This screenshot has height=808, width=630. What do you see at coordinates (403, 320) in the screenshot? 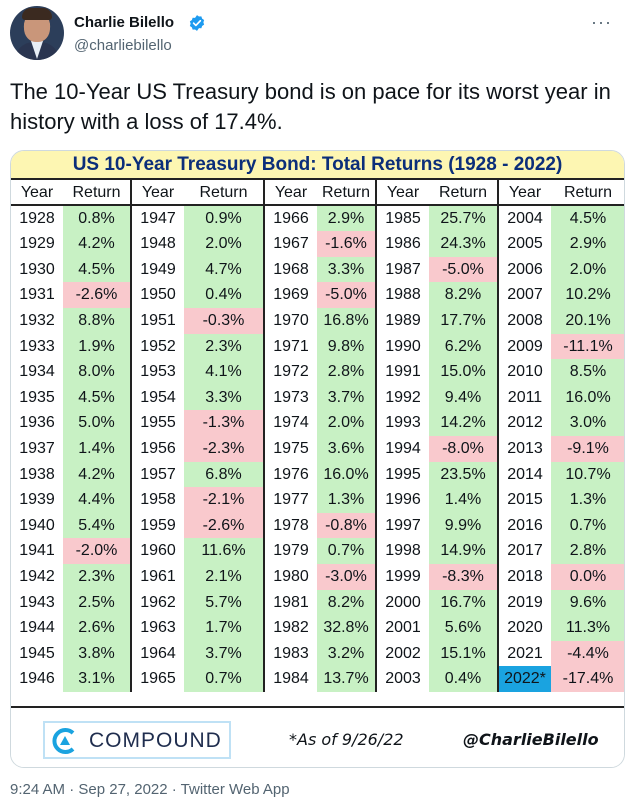
I see `year-cell: 1989` at bounding box center [403, 320].